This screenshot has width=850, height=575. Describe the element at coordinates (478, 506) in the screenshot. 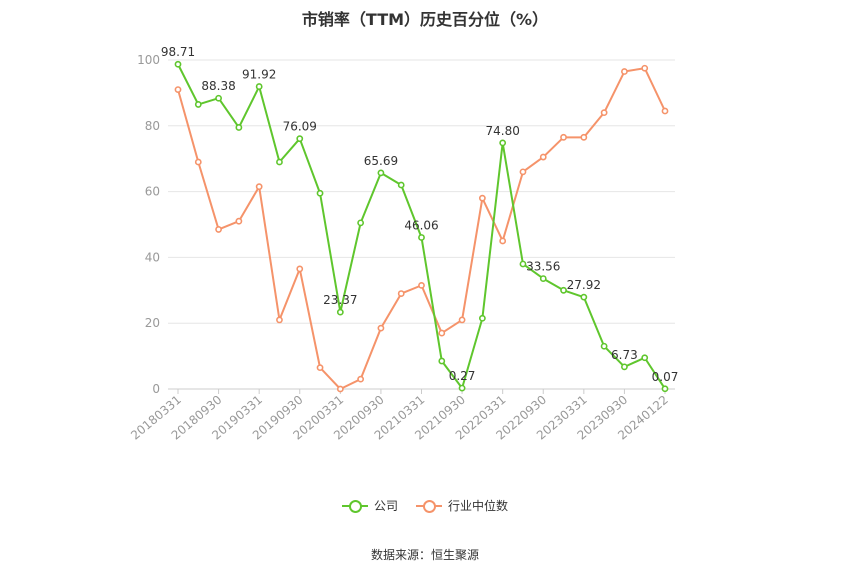

I see `legend-label-industry-median: 行业中位数` at that location.